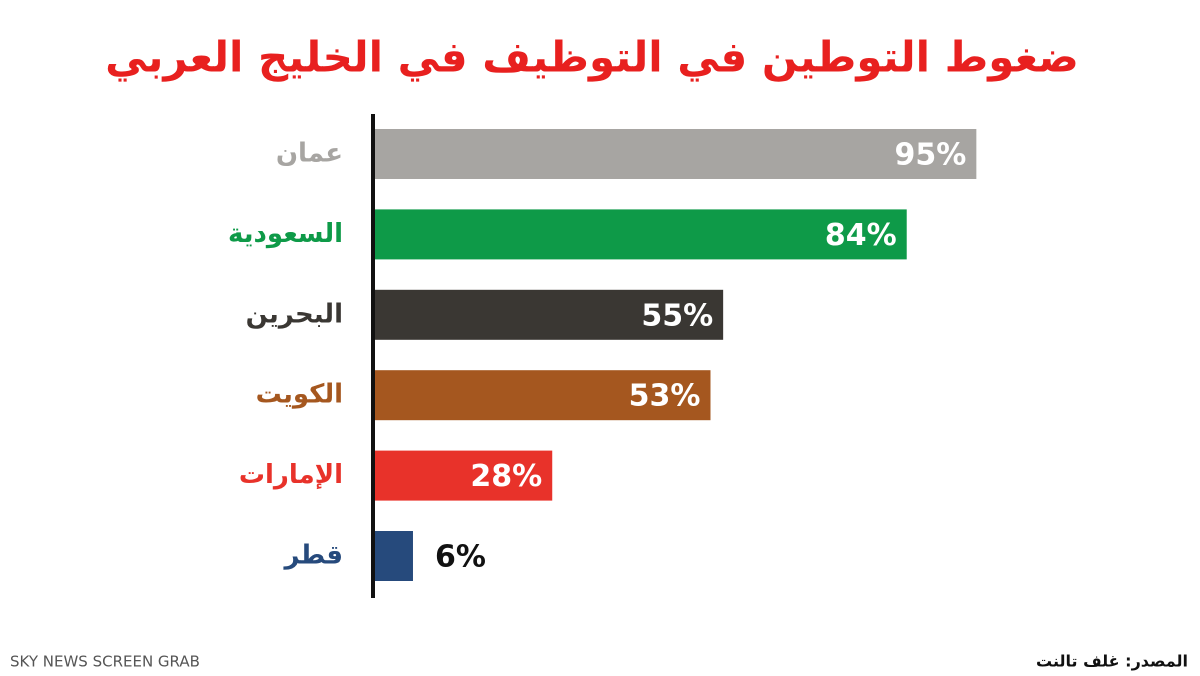 The height and width of the screenshot is (676, 1200). What do you see at coordinates (299, 395) in the screenshot?
I see `category-label: الكويت` at bounding box center [299, 395].